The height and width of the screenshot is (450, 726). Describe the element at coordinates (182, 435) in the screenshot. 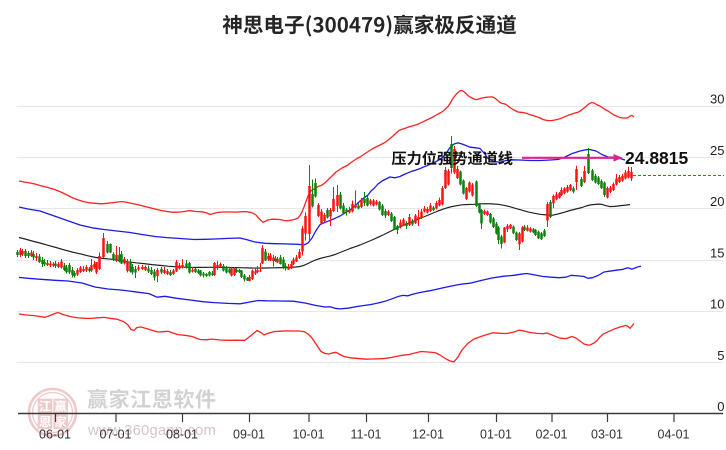

I see `svg-text: 08-01` at that location.